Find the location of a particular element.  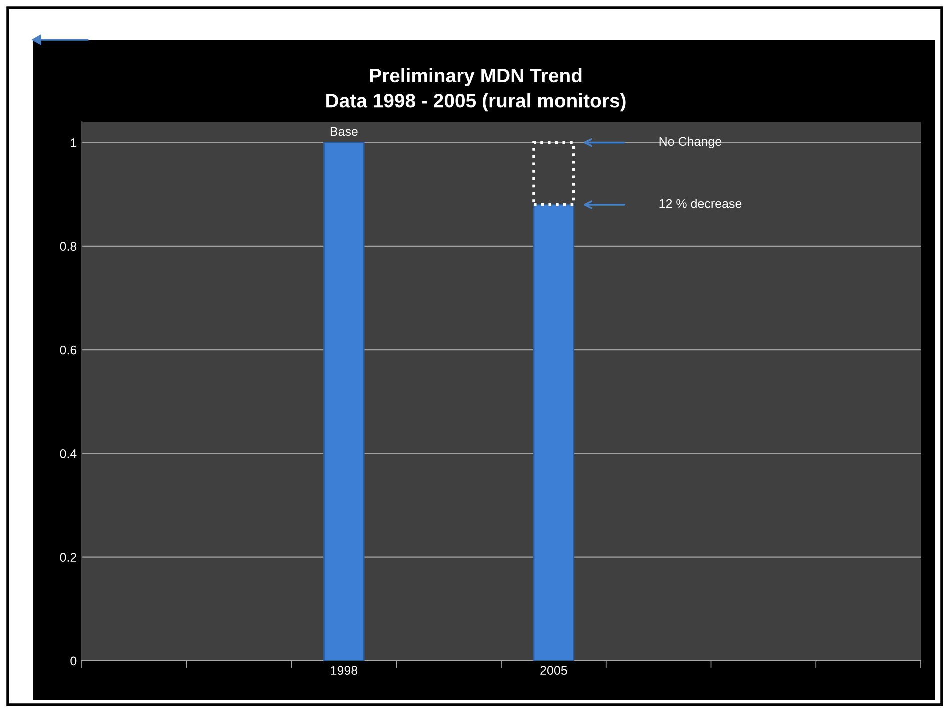

y-tick-label: 0.2 is located at coordinates (68, 557).